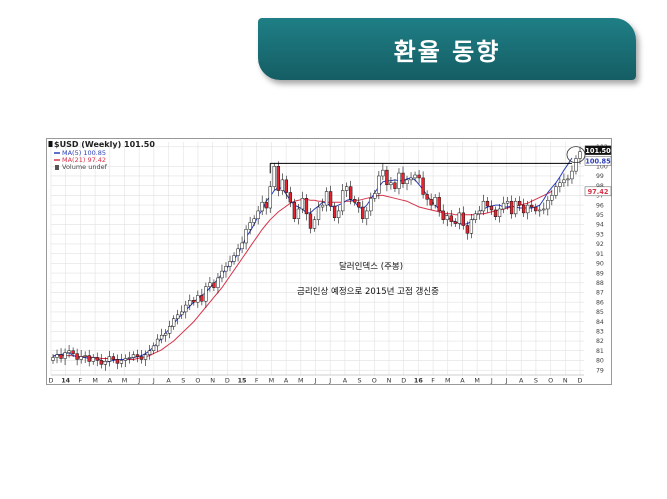 This screenshot has height=499, width=667. I want to click on y-tick-label: 96, so click(600, 205).